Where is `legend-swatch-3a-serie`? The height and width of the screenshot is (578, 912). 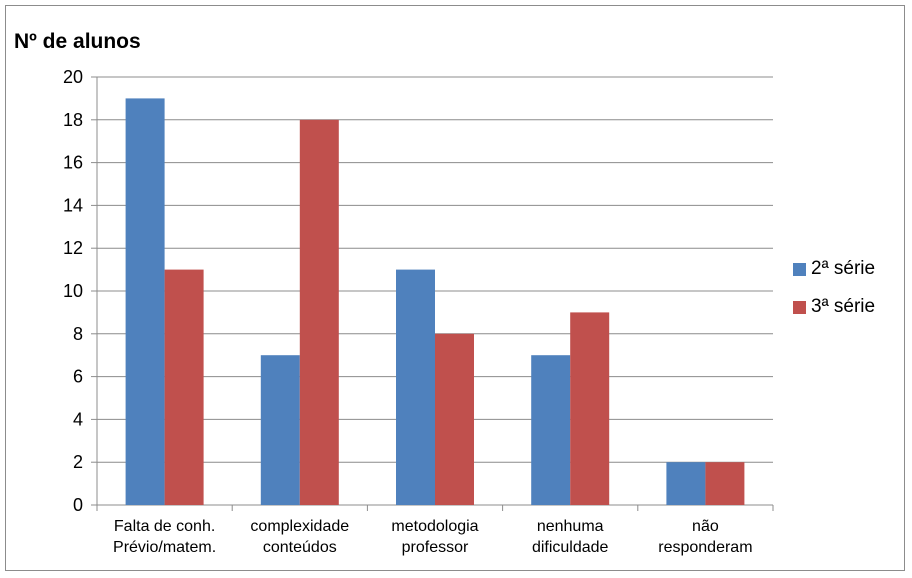 legend-swatch-3a-serie is located at coordinates (799, 307).